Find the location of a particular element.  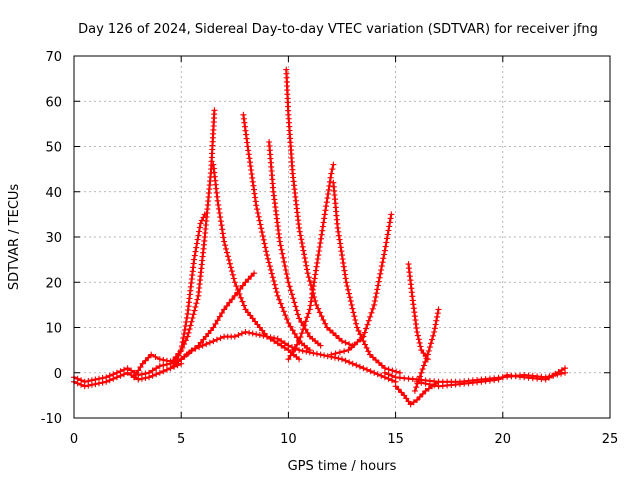

series-peak-10h is located at coordinates (319, 207).